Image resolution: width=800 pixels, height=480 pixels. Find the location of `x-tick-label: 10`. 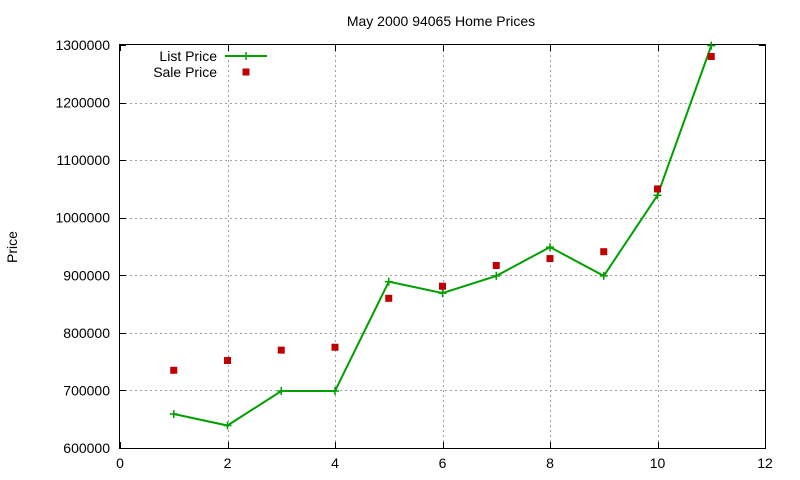

x-tick-label: 10 is located at coordinates (658, 463).